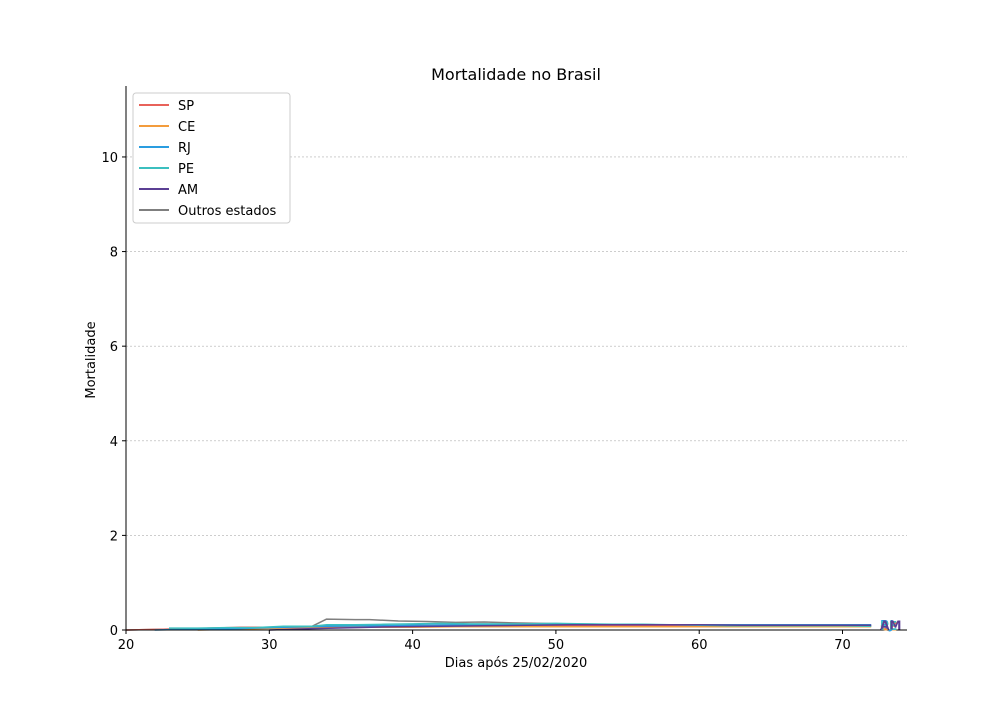 Image resolution: width=1008 pixels, height=720 pixels. What do you see at coordinates (699, 645) in the screenshot?
I see `x-tick-label: 60` at bounding box center [699, 645].